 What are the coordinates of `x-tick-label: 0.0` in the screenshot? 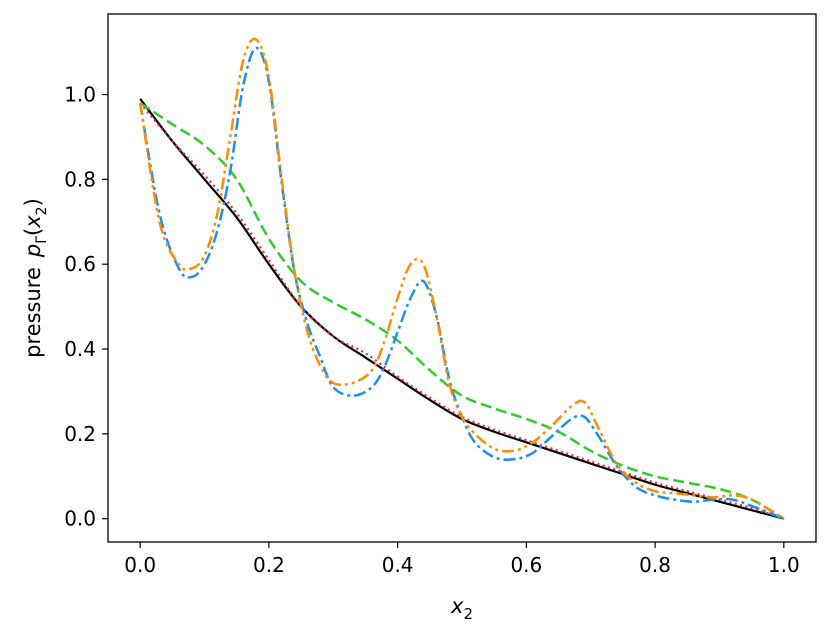 It's located at (140, 565).